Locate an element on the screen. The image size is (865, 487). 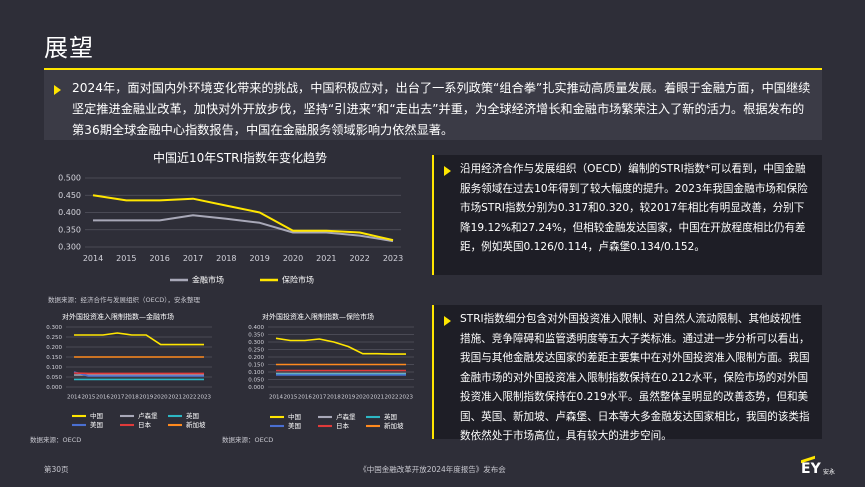
series-line-美国 is located at coordinates (138, 374).